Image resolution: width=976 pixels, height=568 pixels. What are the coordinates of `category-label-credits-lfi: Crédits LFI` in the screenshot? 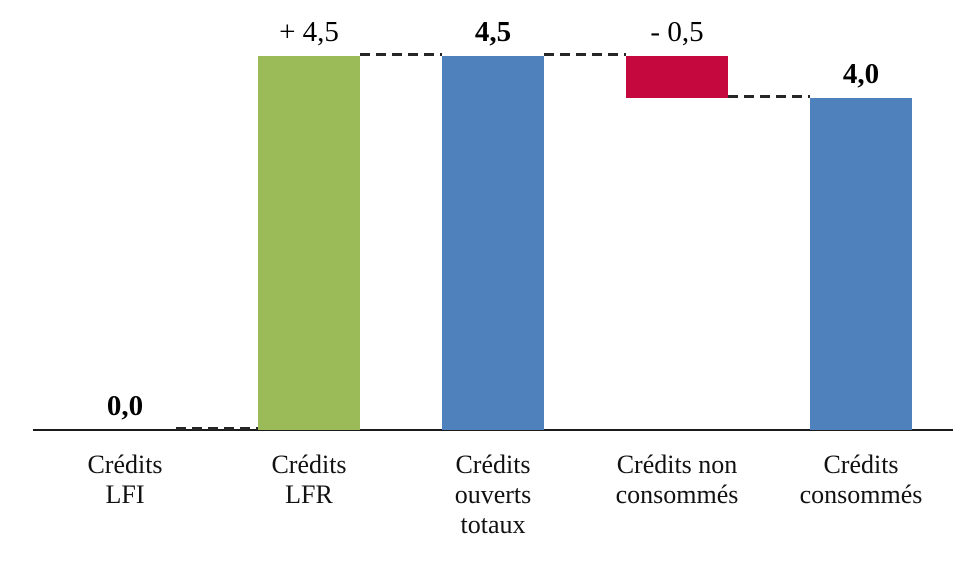 It's located at (125, 480).